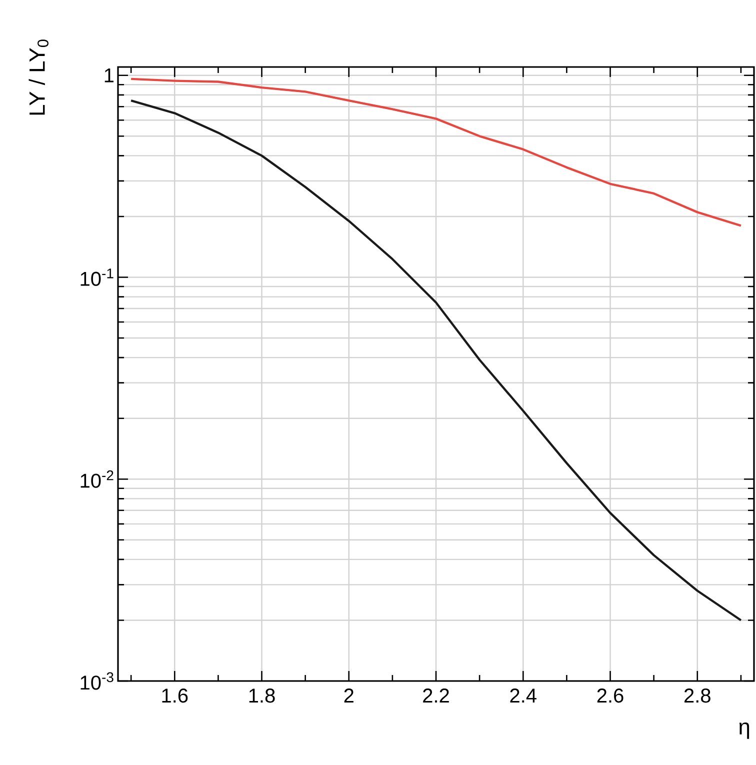 The height and width of the screenshot is (765, 756). Describe the element at coordinates (175, 695) in the screenshot. I see `x-tick-label: 1.6` at that location.